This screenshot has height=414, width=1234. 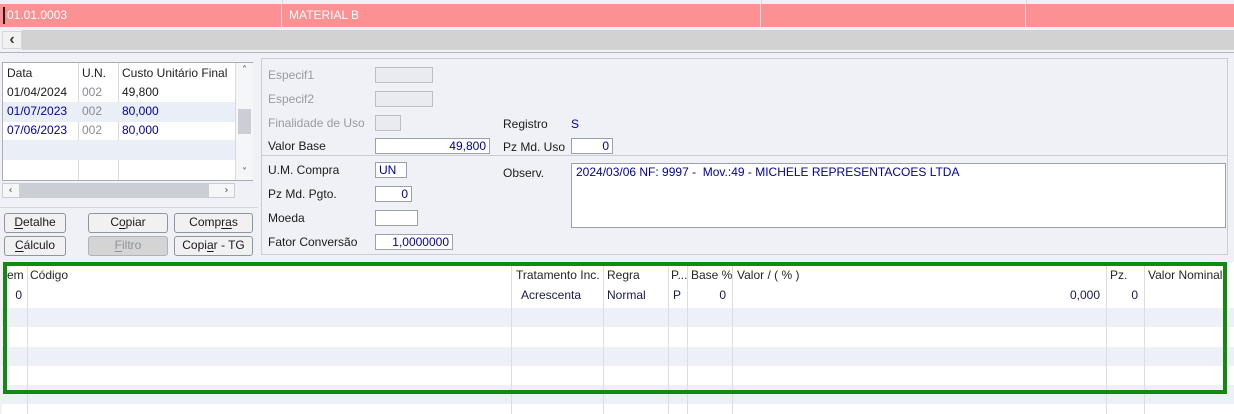 I want to click on vertical-scrollbar: ˄ ˅, so click(x=244, y=121).